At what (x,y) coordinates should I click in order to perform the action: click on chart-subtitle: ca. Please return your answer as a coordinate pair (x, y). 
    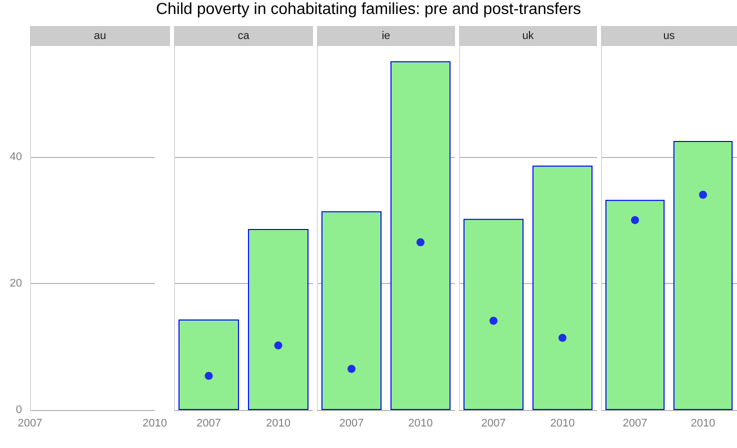
    Looking at the image, I should click on (243, 36).